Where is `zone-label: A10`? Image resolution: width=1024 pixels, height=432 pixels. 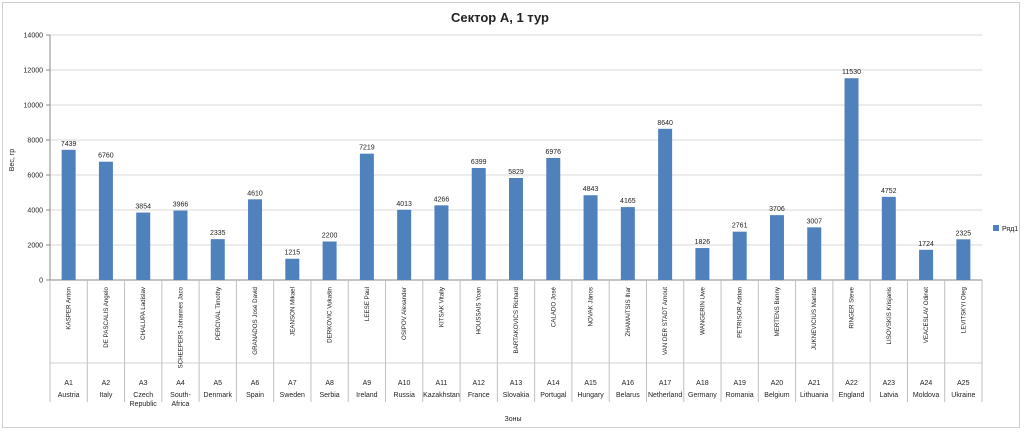
zone-label: A10 is located at coordinates (404, 383).